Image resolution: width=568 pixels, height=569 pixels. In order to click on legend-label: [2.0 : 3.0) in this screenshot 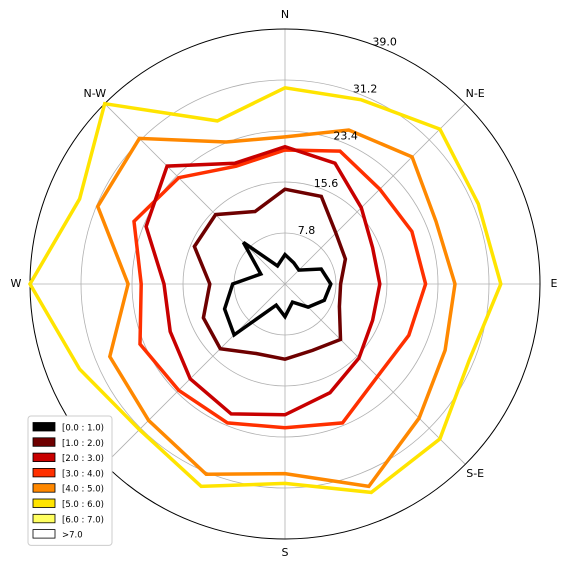, I will do `click(83, 459)`.